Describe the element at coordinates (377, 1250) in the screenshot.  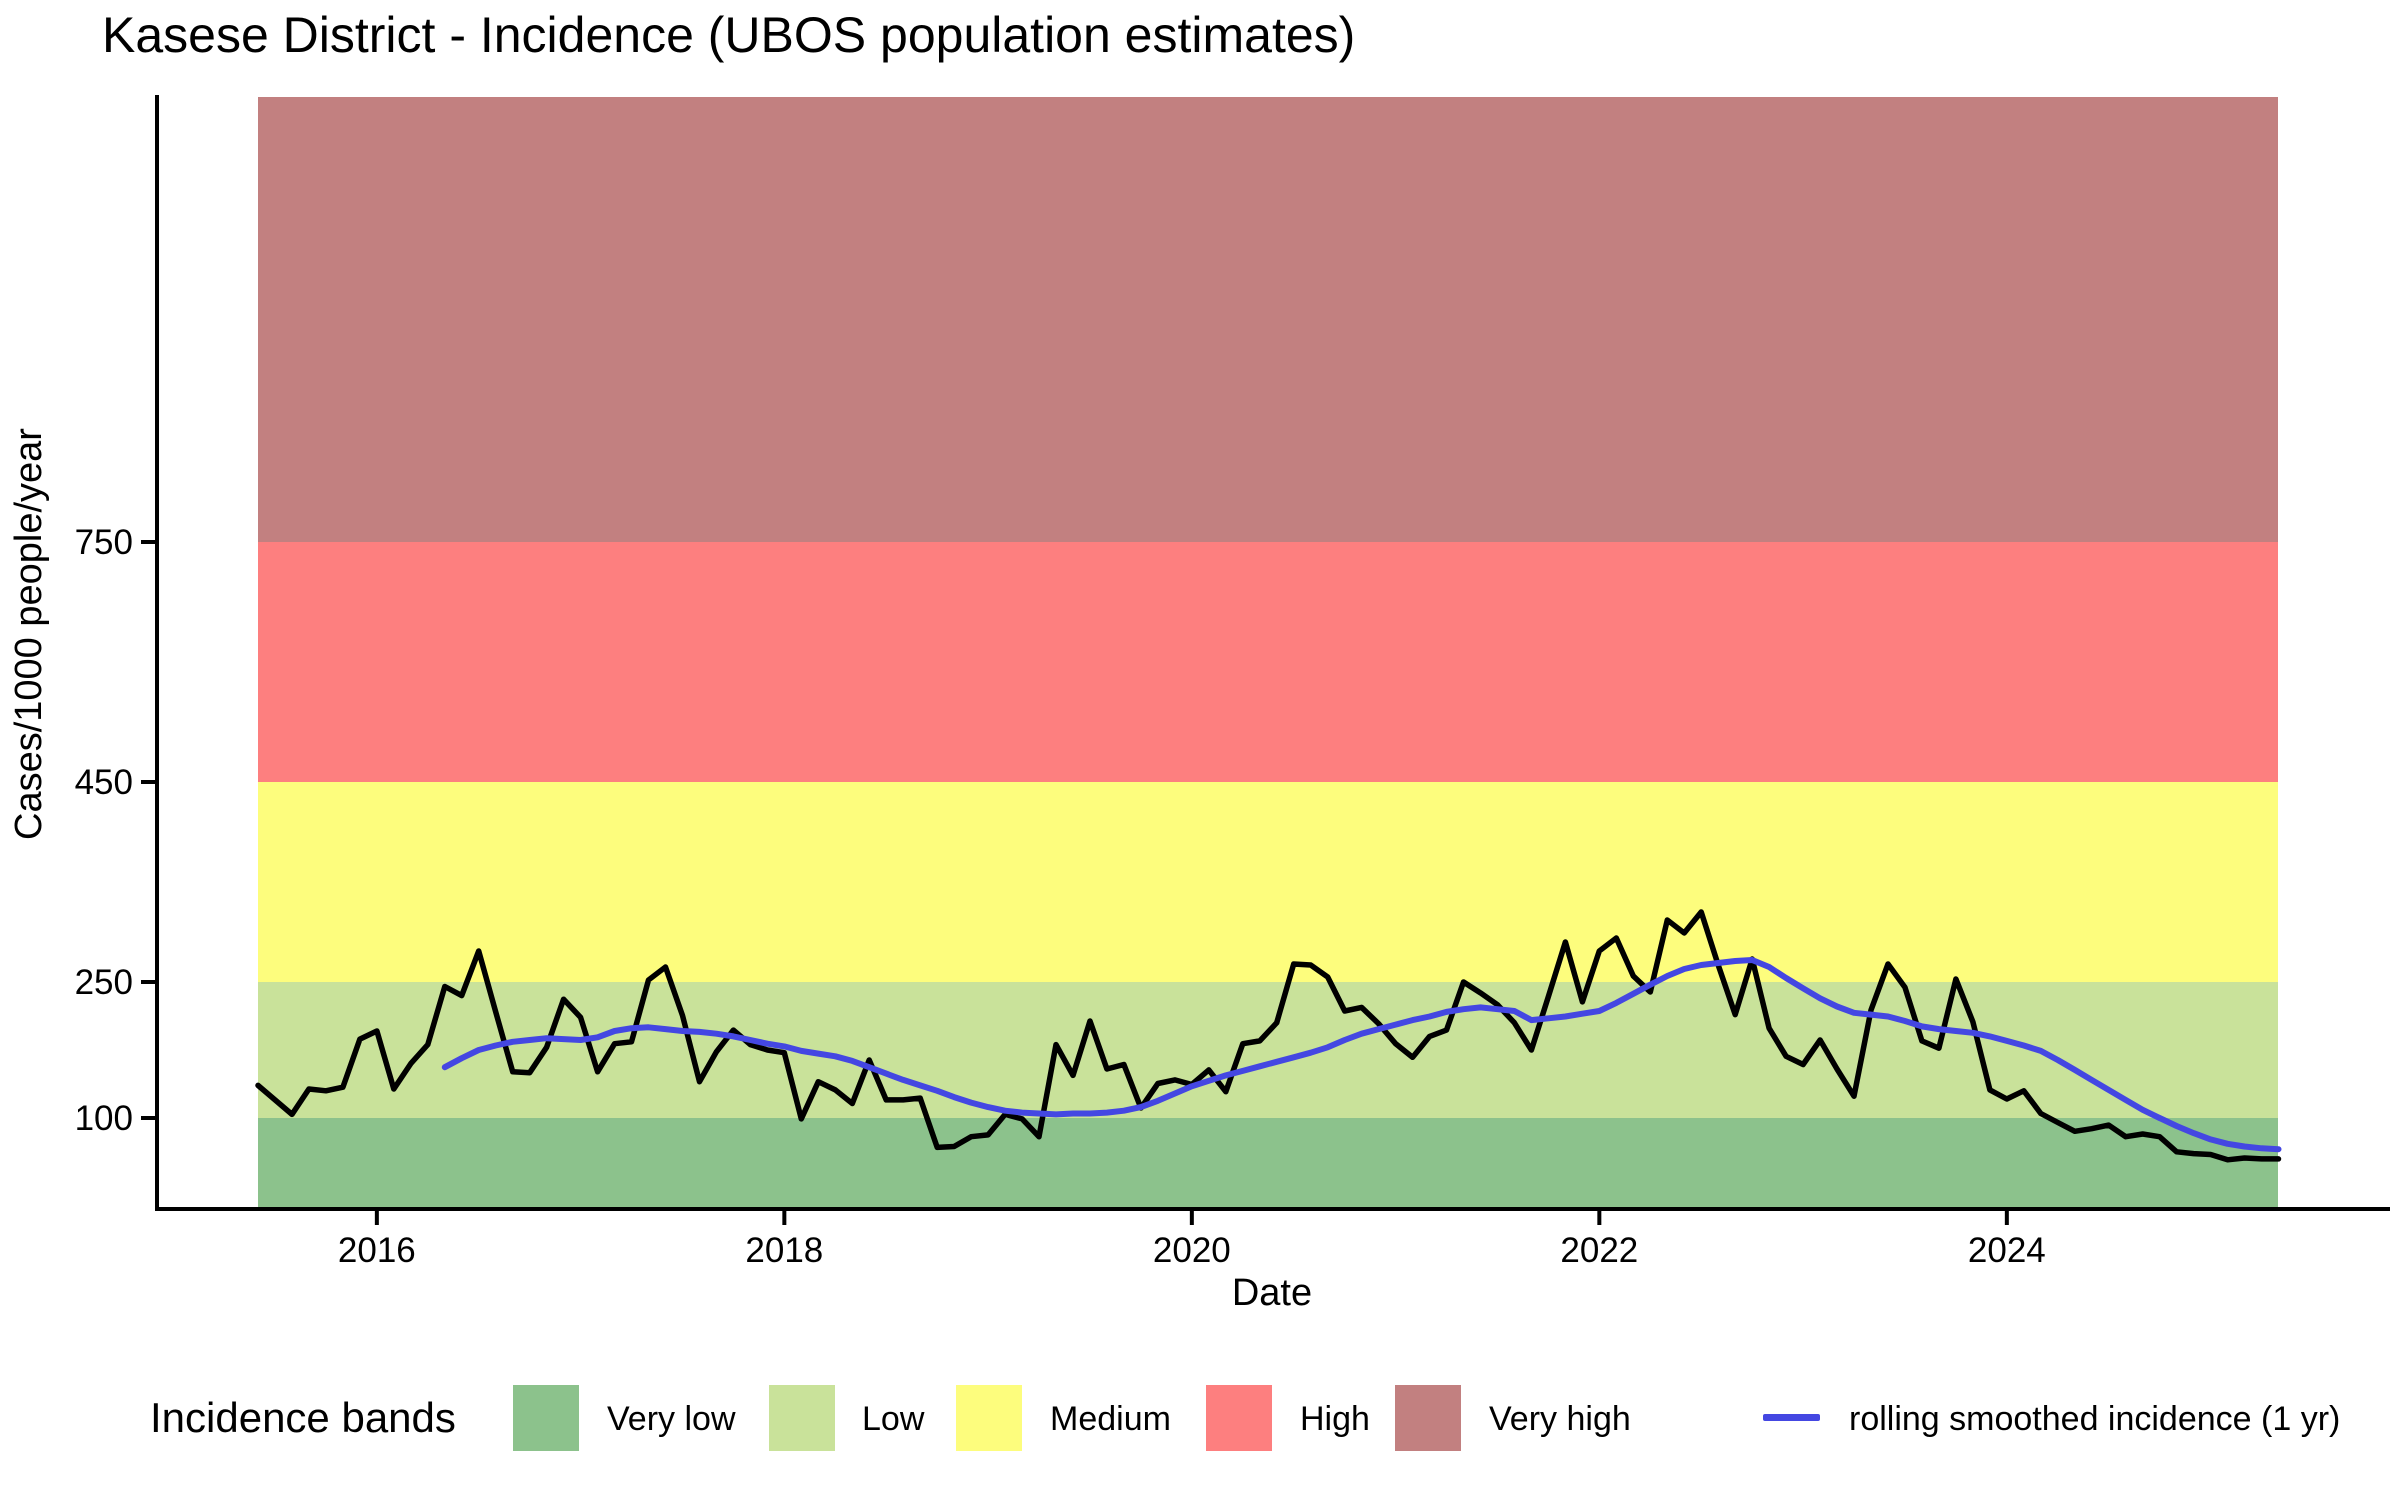
I see `x-tick-label: 2016` at that location.